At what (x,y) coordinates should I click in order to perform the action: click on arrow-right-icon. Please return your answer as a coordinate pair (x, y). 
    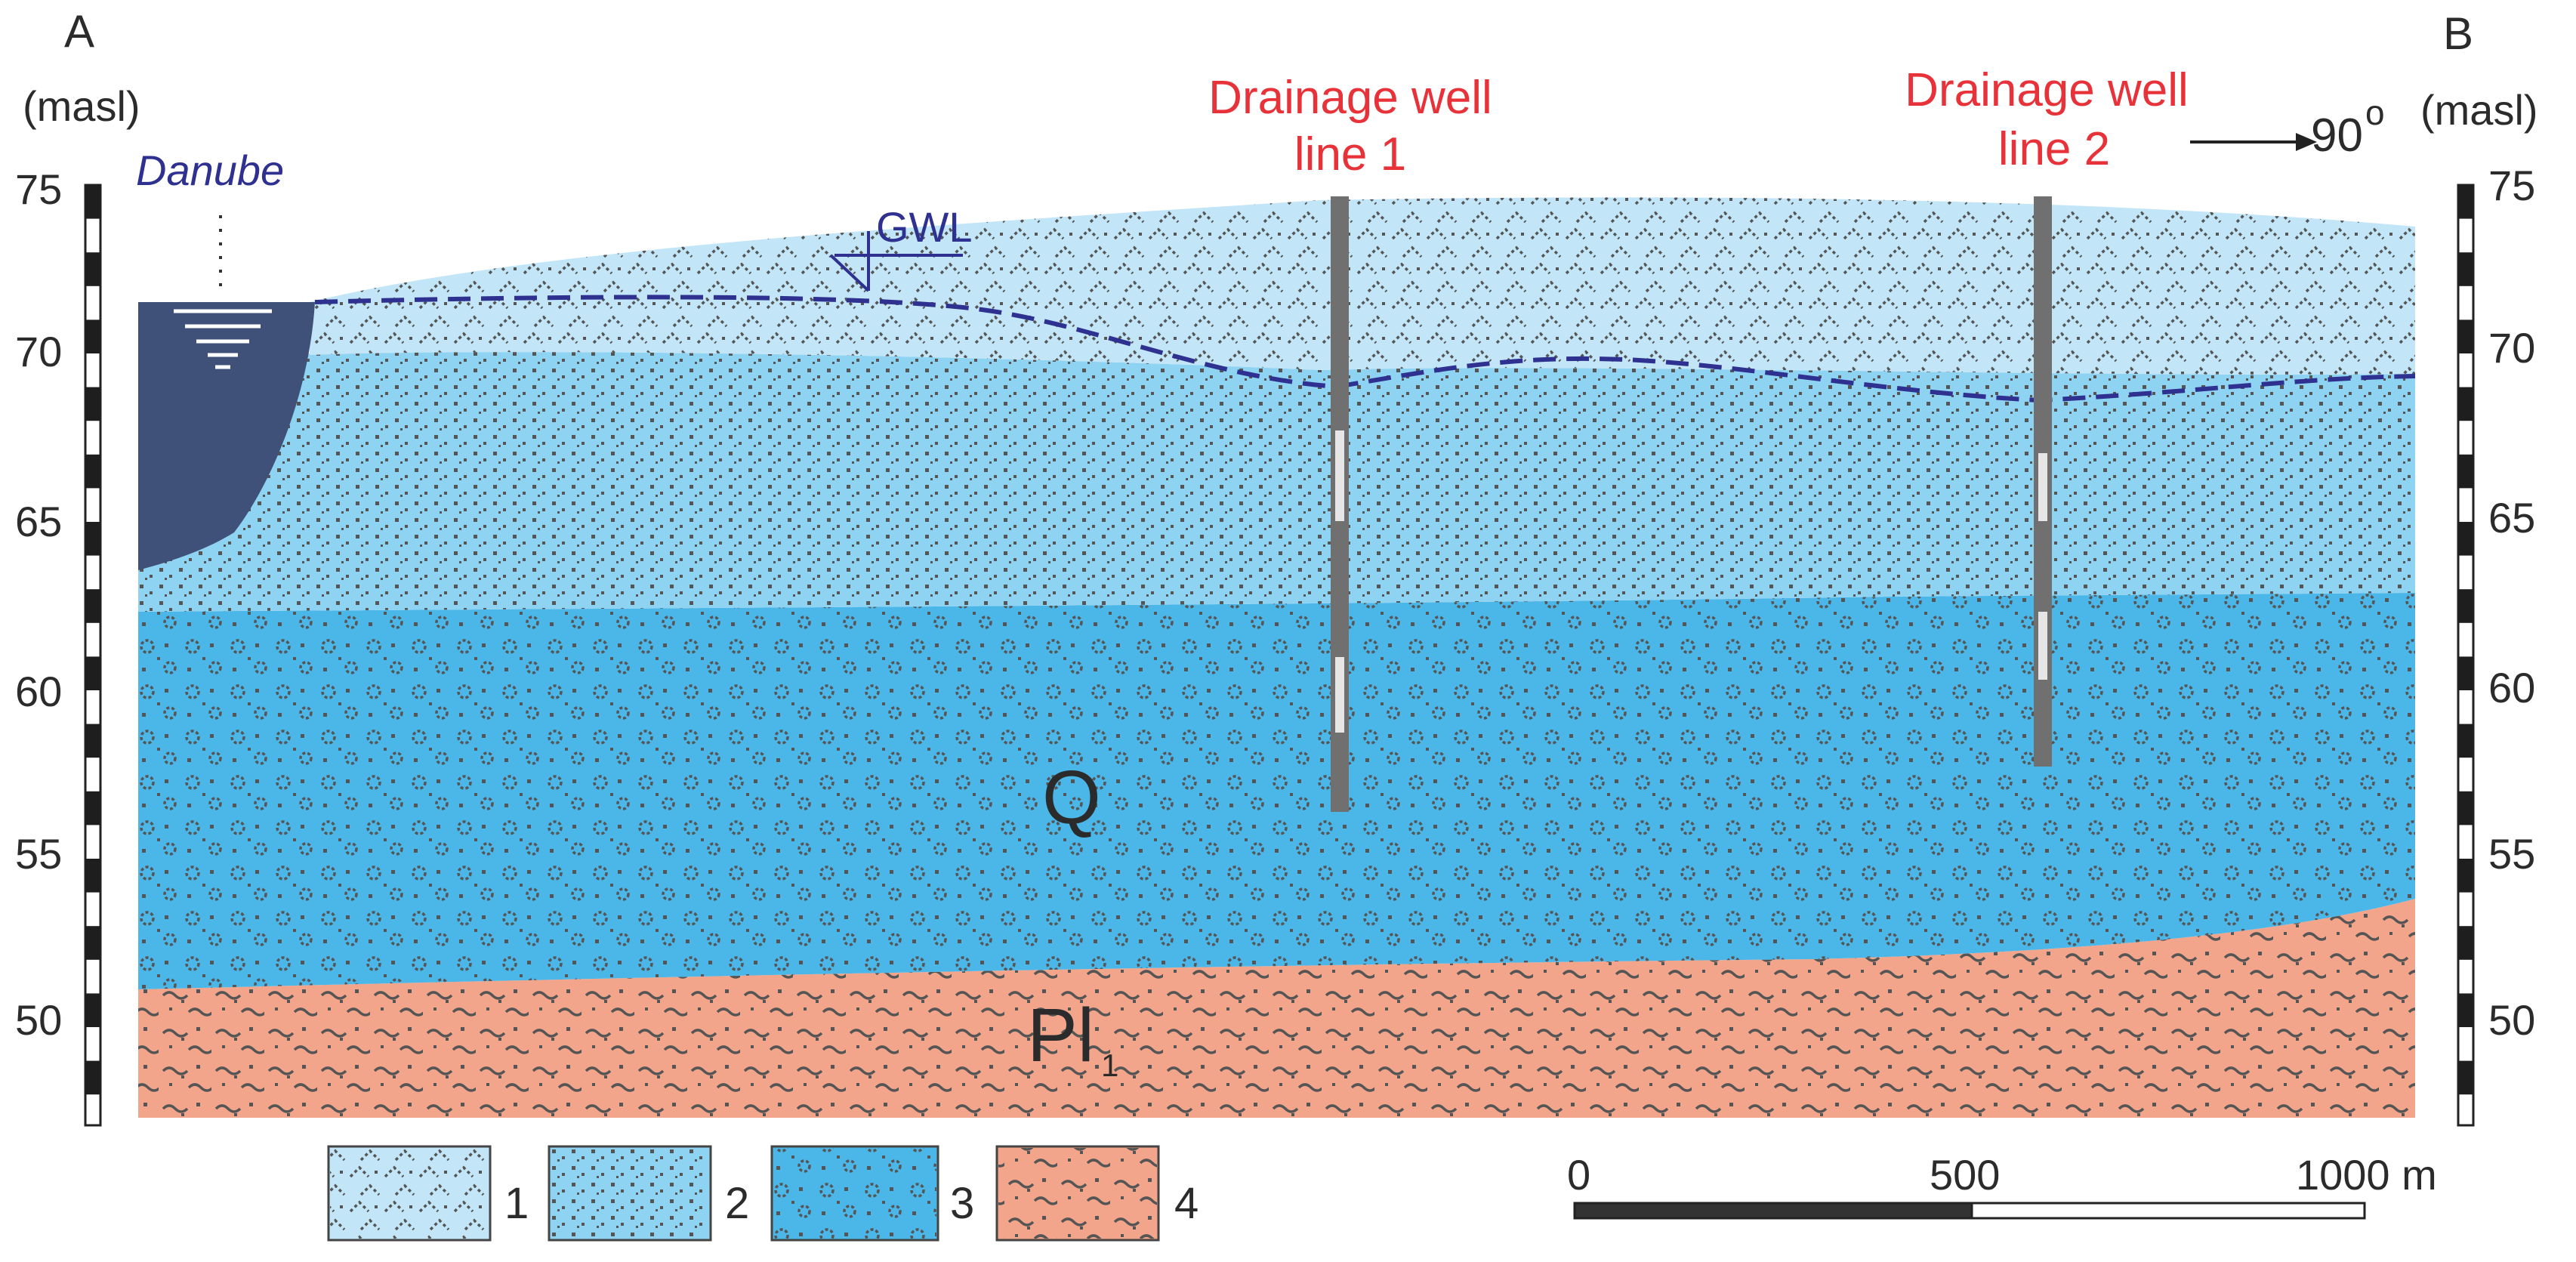
    Looking at the image, I should click on (2306, 142).